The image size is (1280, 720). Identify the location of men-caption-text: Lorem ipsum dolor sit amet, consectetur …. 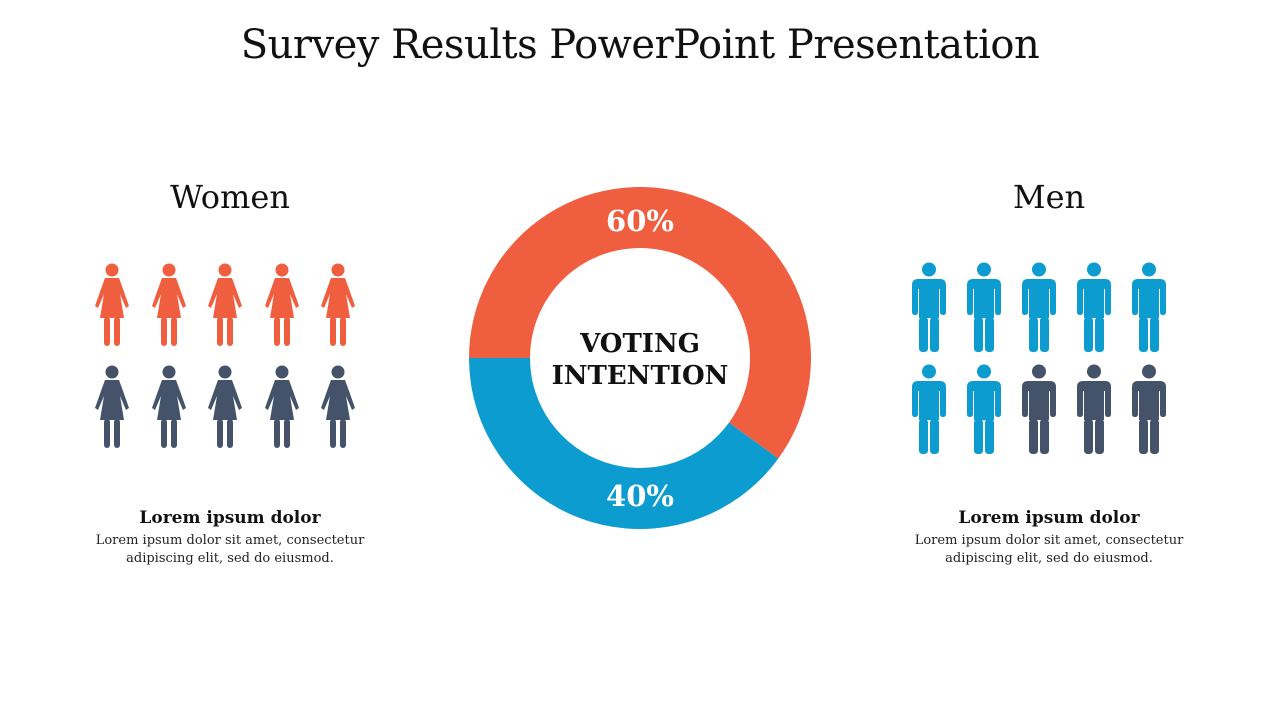
(1049, 549).